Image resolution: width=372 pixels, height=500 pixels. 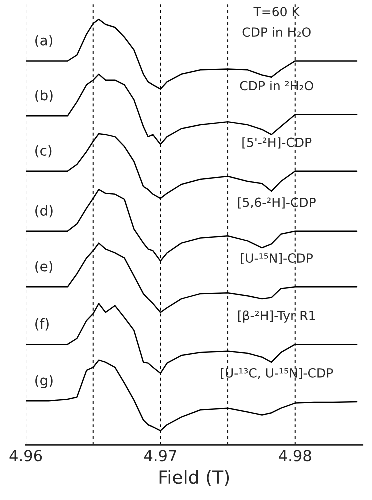 I want to click on x-tick-label: 4.97, so click(x=160, y=456).